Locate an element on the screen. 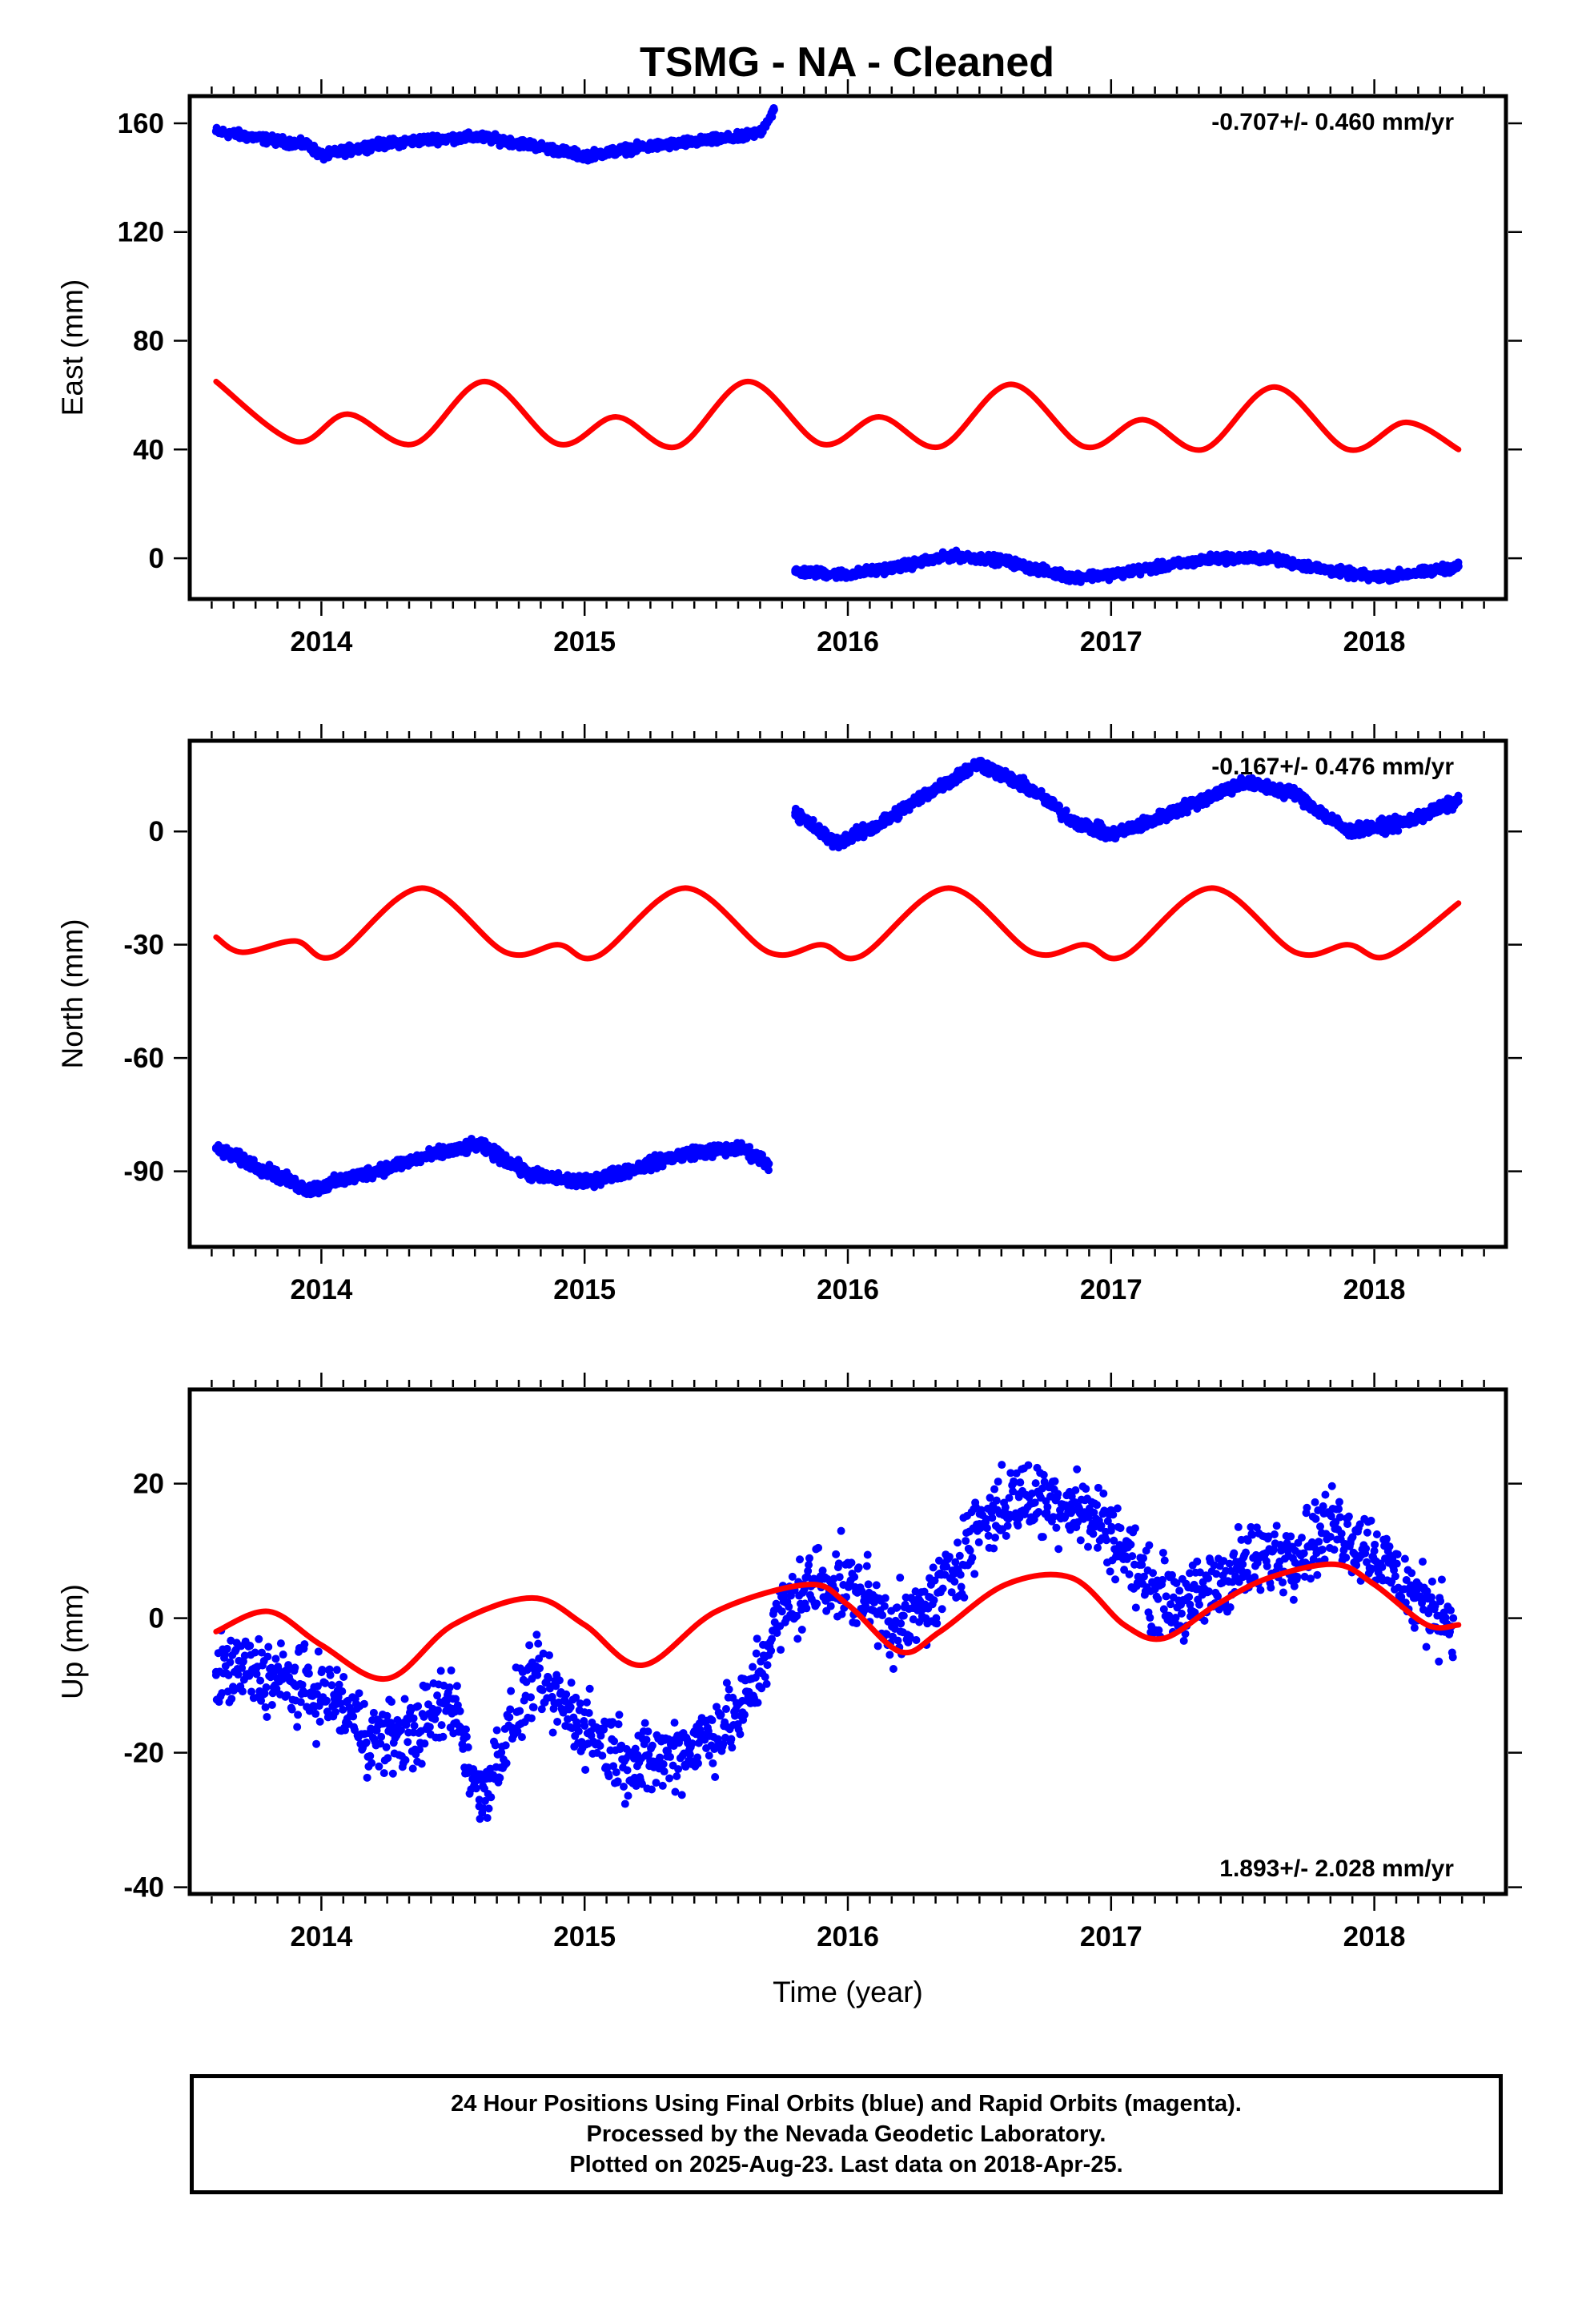  time-axis-label: Time (year) is located at coordinates (848, 1992).